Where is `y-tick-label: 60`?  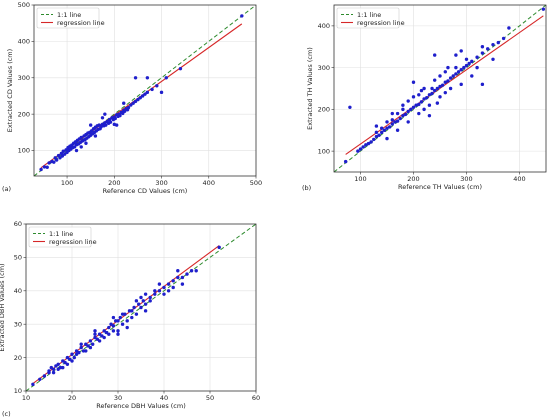
y-tick-label: 60 is located at coordinates (18, 224).